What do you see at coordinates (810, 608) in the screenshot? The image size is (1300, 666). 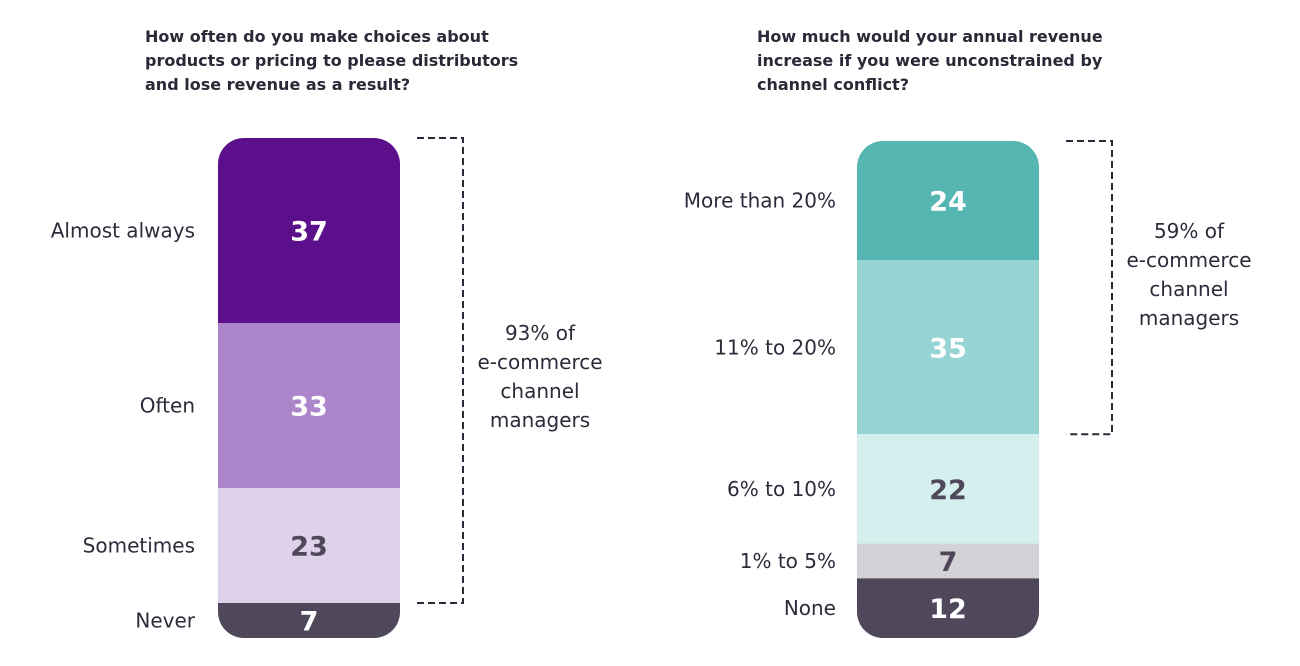 I see `category-label: None` at bounding box center [810, 608].